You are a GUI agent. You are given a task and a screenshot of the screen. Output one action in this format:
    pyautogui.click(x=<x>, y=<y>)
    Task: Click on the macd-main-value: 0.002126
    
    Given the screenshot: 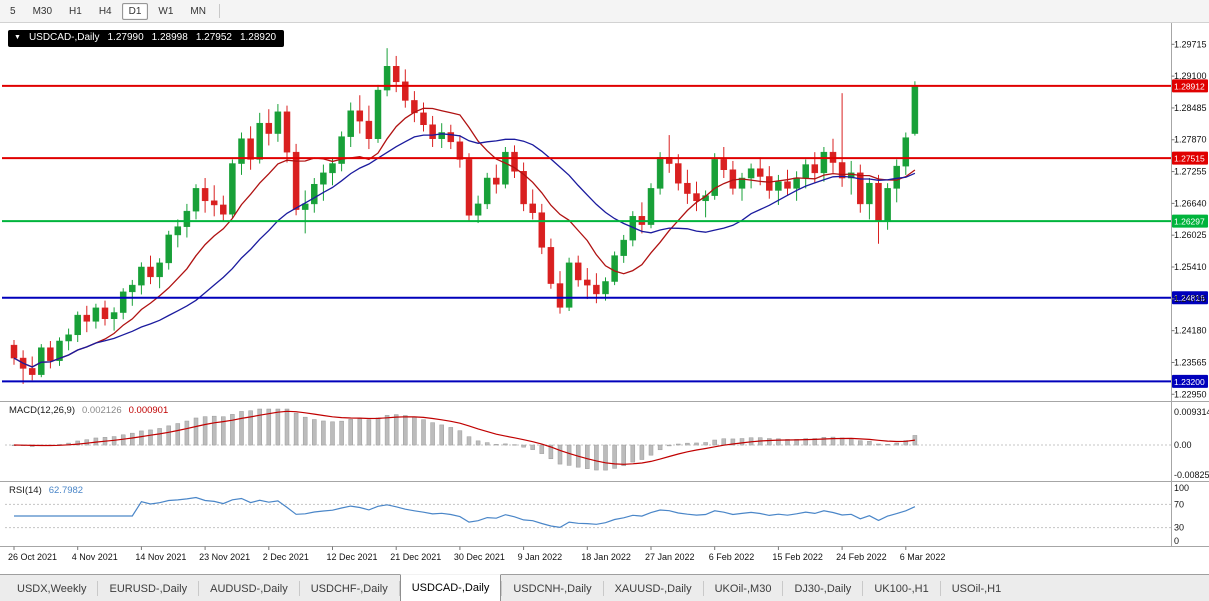 What is the action you would take?
    pyautogui.click(x=102, y=410)
    